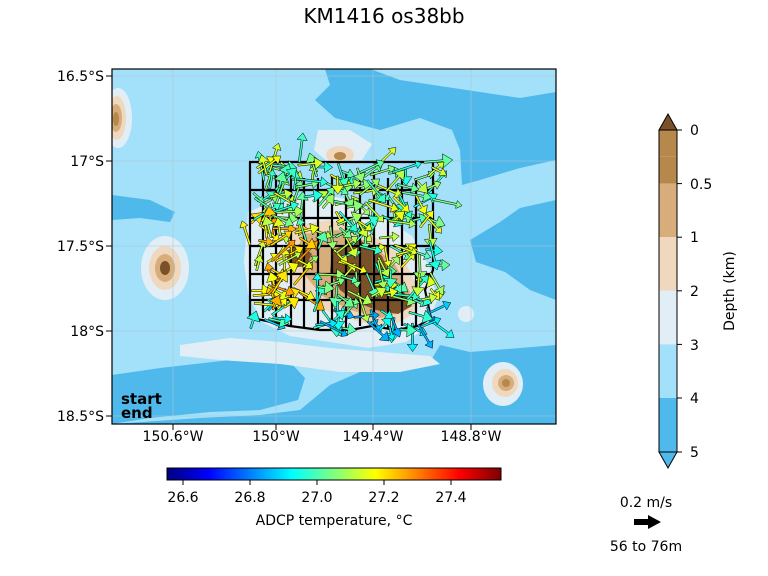  What do you see at coordinates (701, 185) in the screenshot?
I see `depth-tick: 0.5` at bounding box center [701, 185].